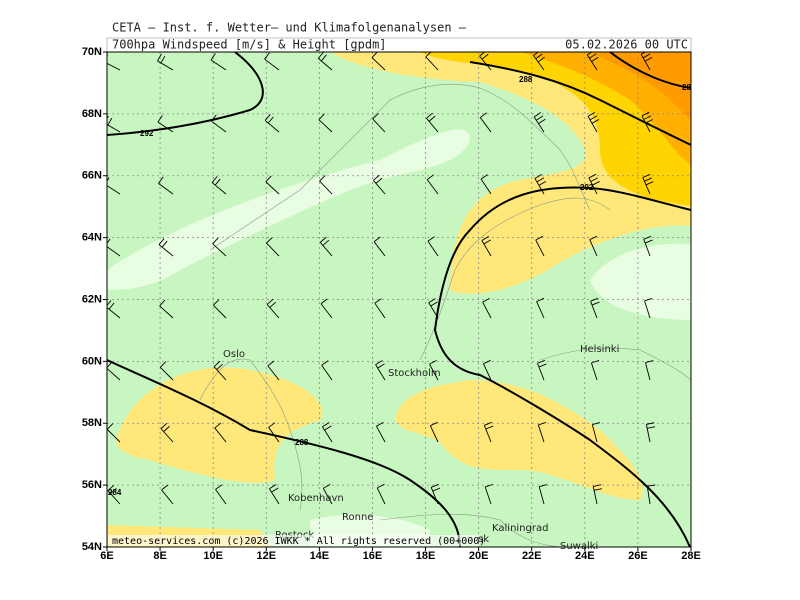 The width and height of the screenshot is (800, 600). Describe the element at coordinates (92, 361) in the screenshot. I see `lat-label: 60N` at that location.